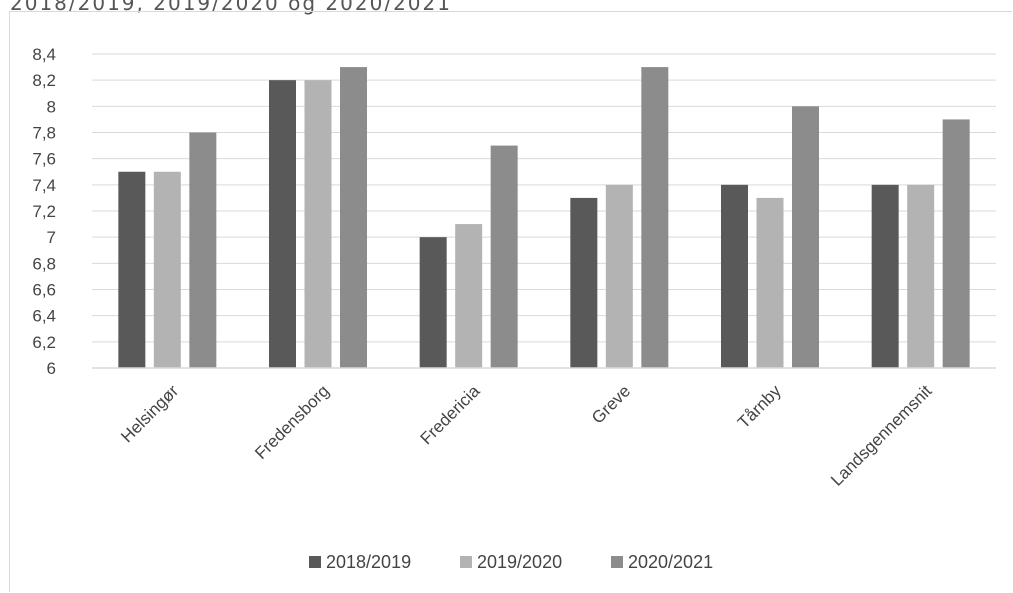  What do you see at coordinates (44, 290) in the screenshot?
I see `y-tick-label: 6,6` at bounding box center [44, 290].